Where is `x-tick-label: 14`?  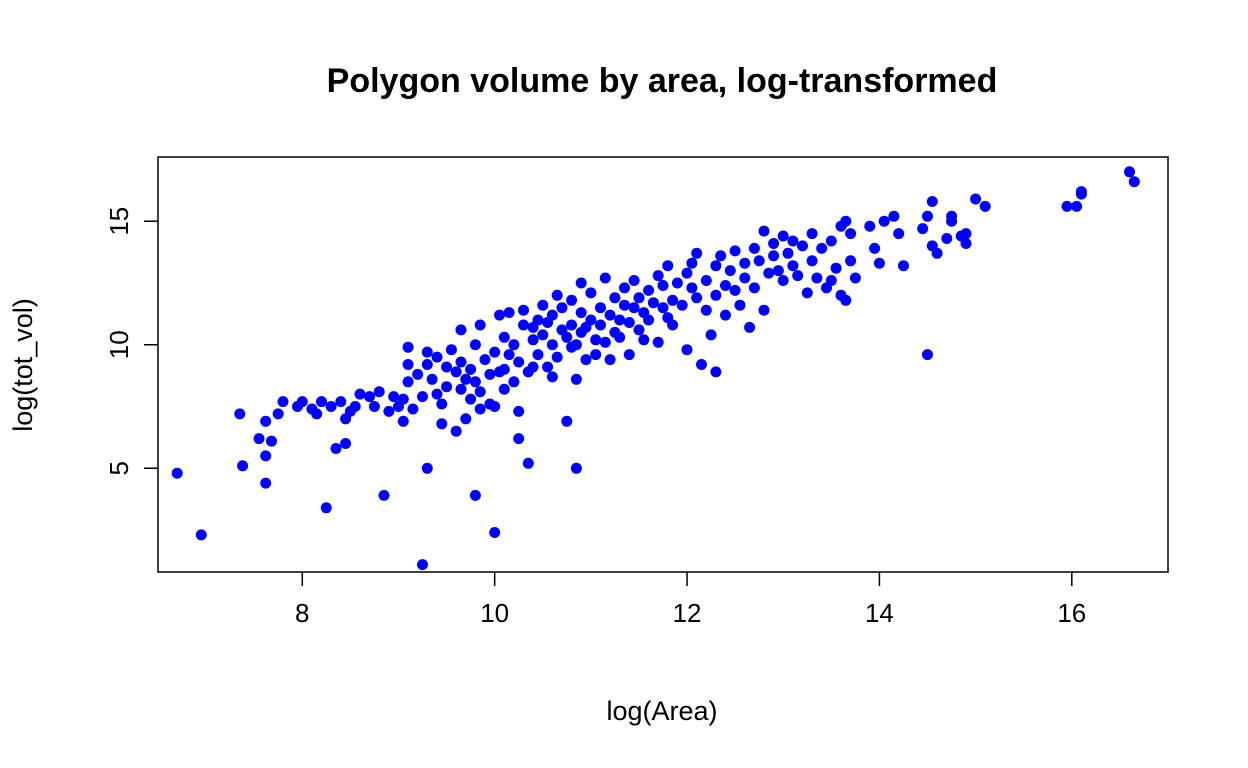
x-tick-label: 14 is located at coordinates (879, 613).